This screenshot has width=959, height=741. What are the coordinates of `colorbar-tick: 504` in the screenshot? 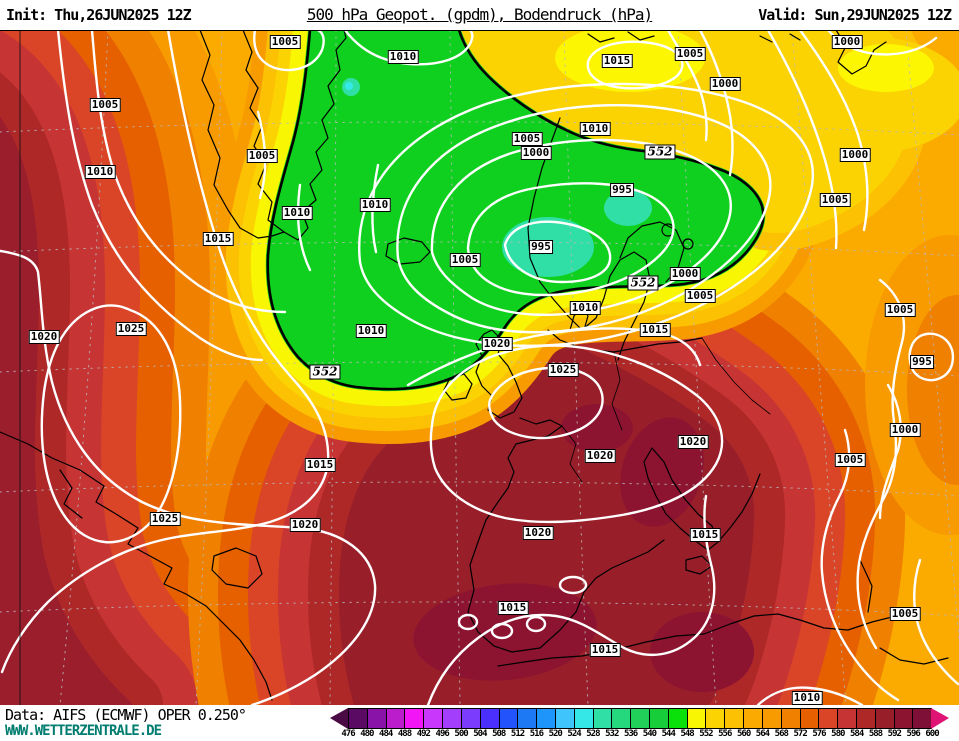 It's located at (480, 734).